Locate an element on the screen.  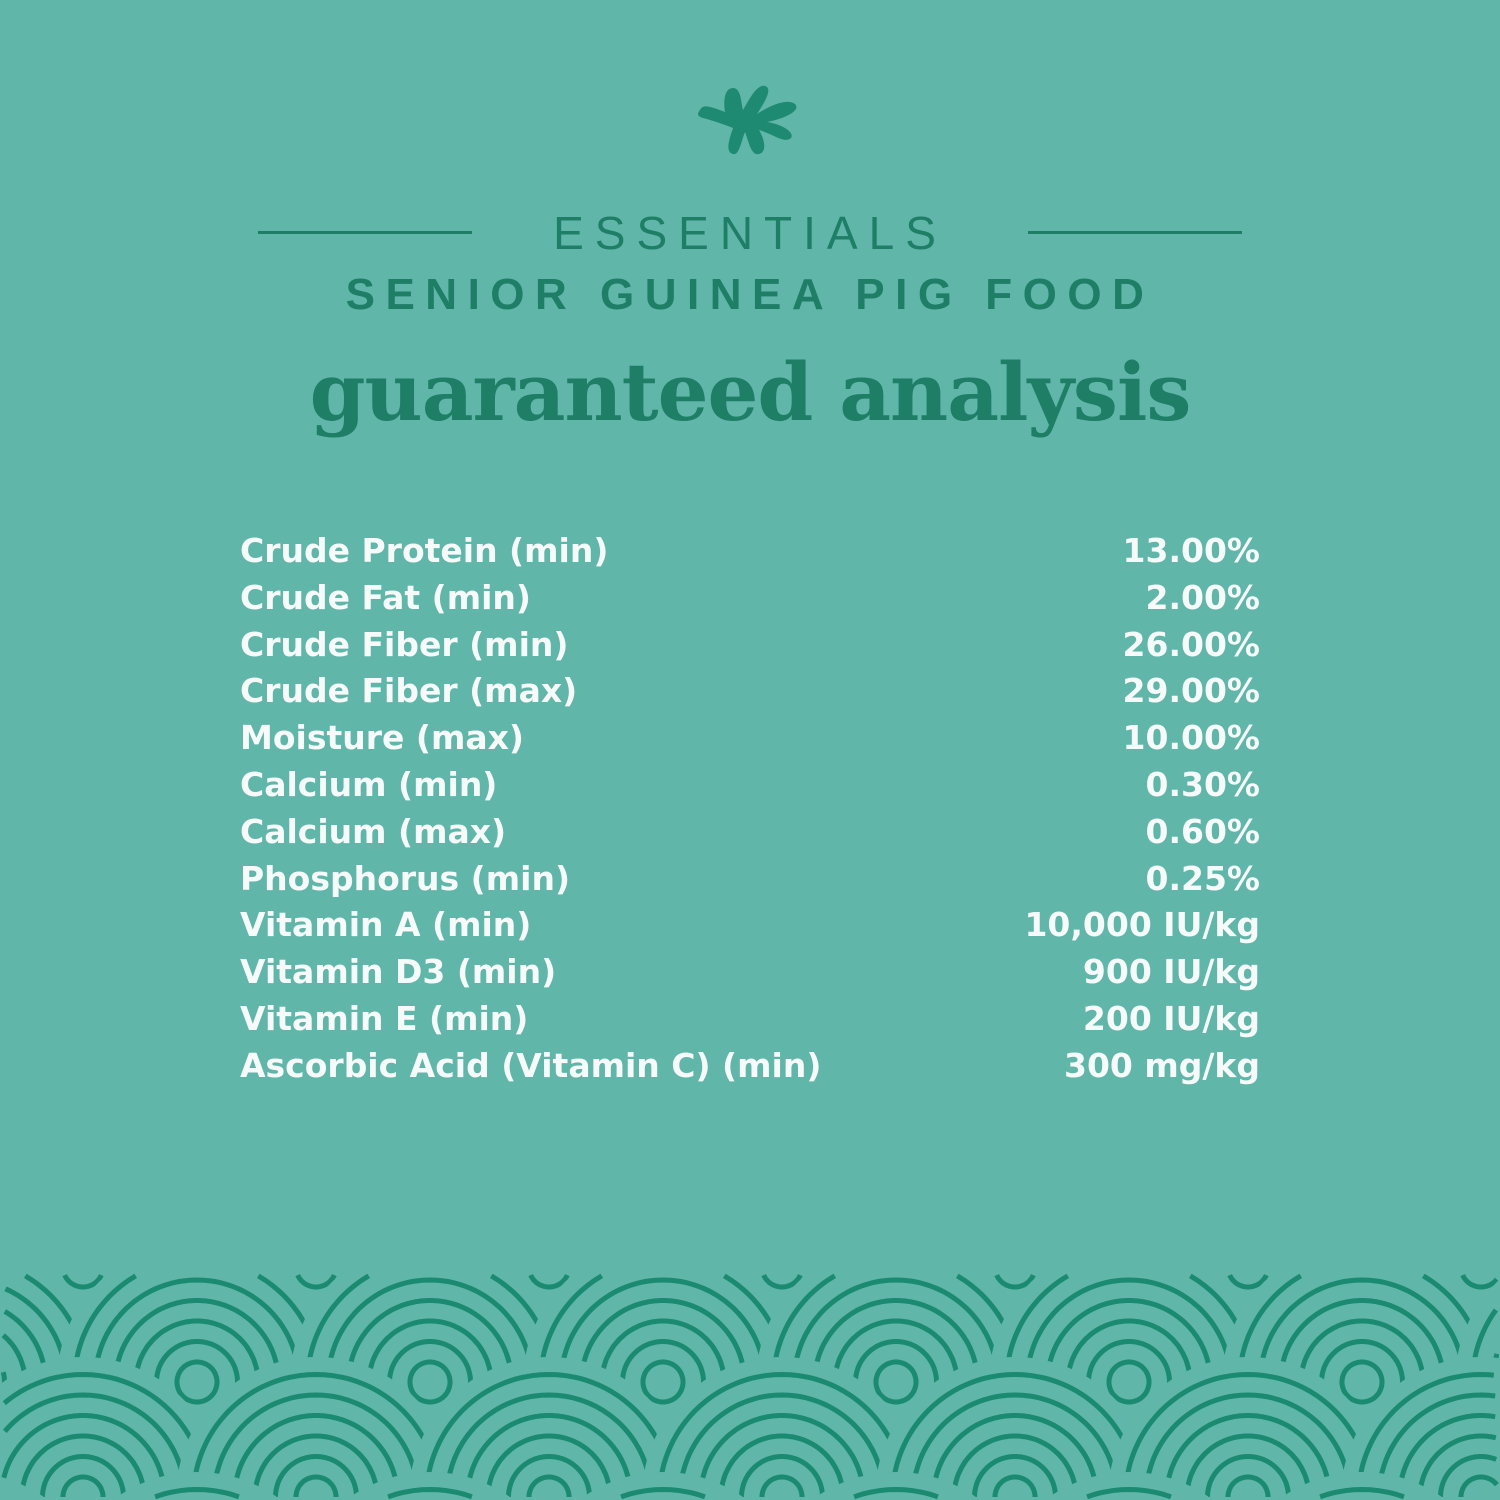
nutrient-value: 2.00% is located at coordinates (1203, 597).